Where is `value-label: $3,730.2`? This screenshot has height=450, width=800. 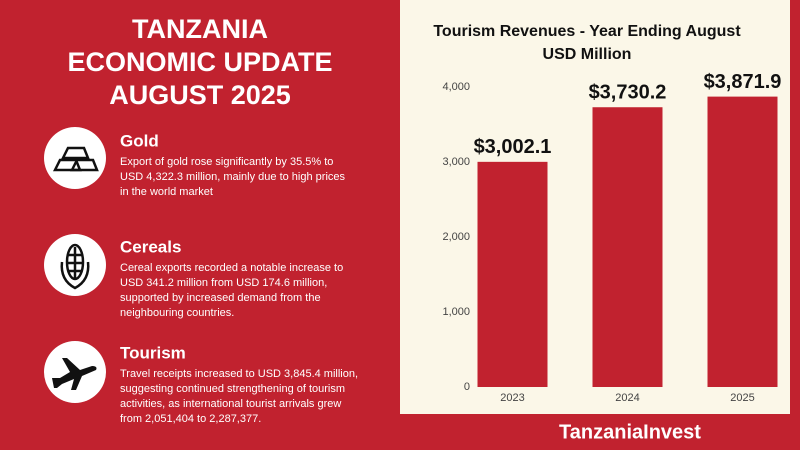 value-label: $3,730.2 is located at coordinates (628, 93).